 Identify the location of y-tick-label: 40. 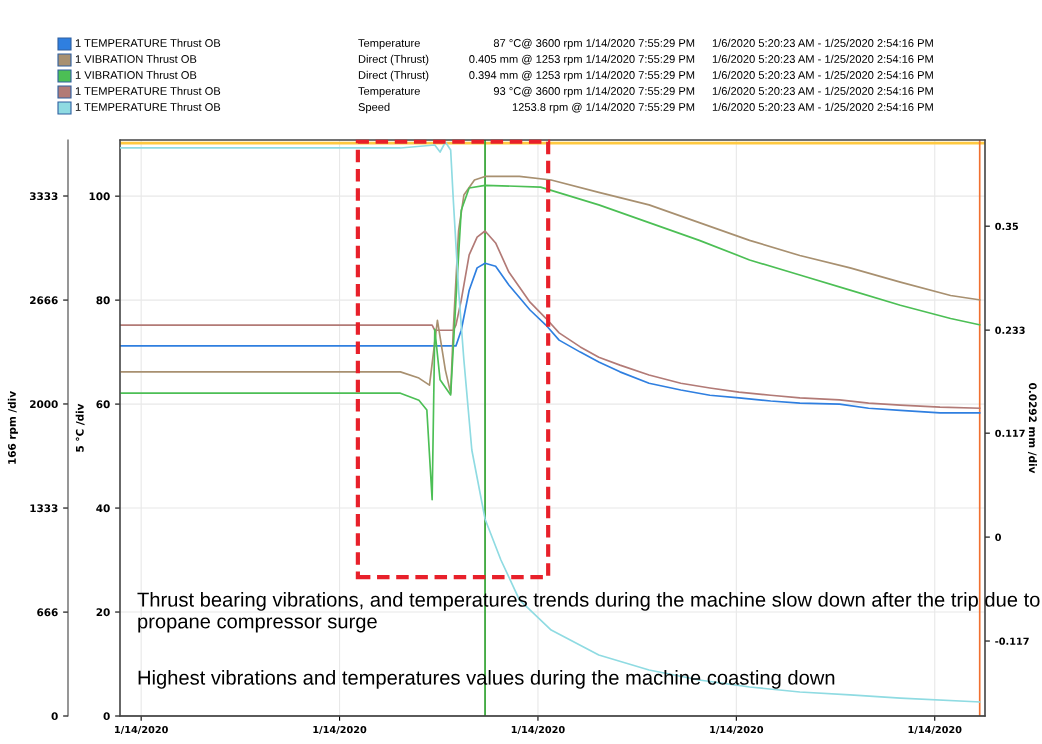
(103, 508).